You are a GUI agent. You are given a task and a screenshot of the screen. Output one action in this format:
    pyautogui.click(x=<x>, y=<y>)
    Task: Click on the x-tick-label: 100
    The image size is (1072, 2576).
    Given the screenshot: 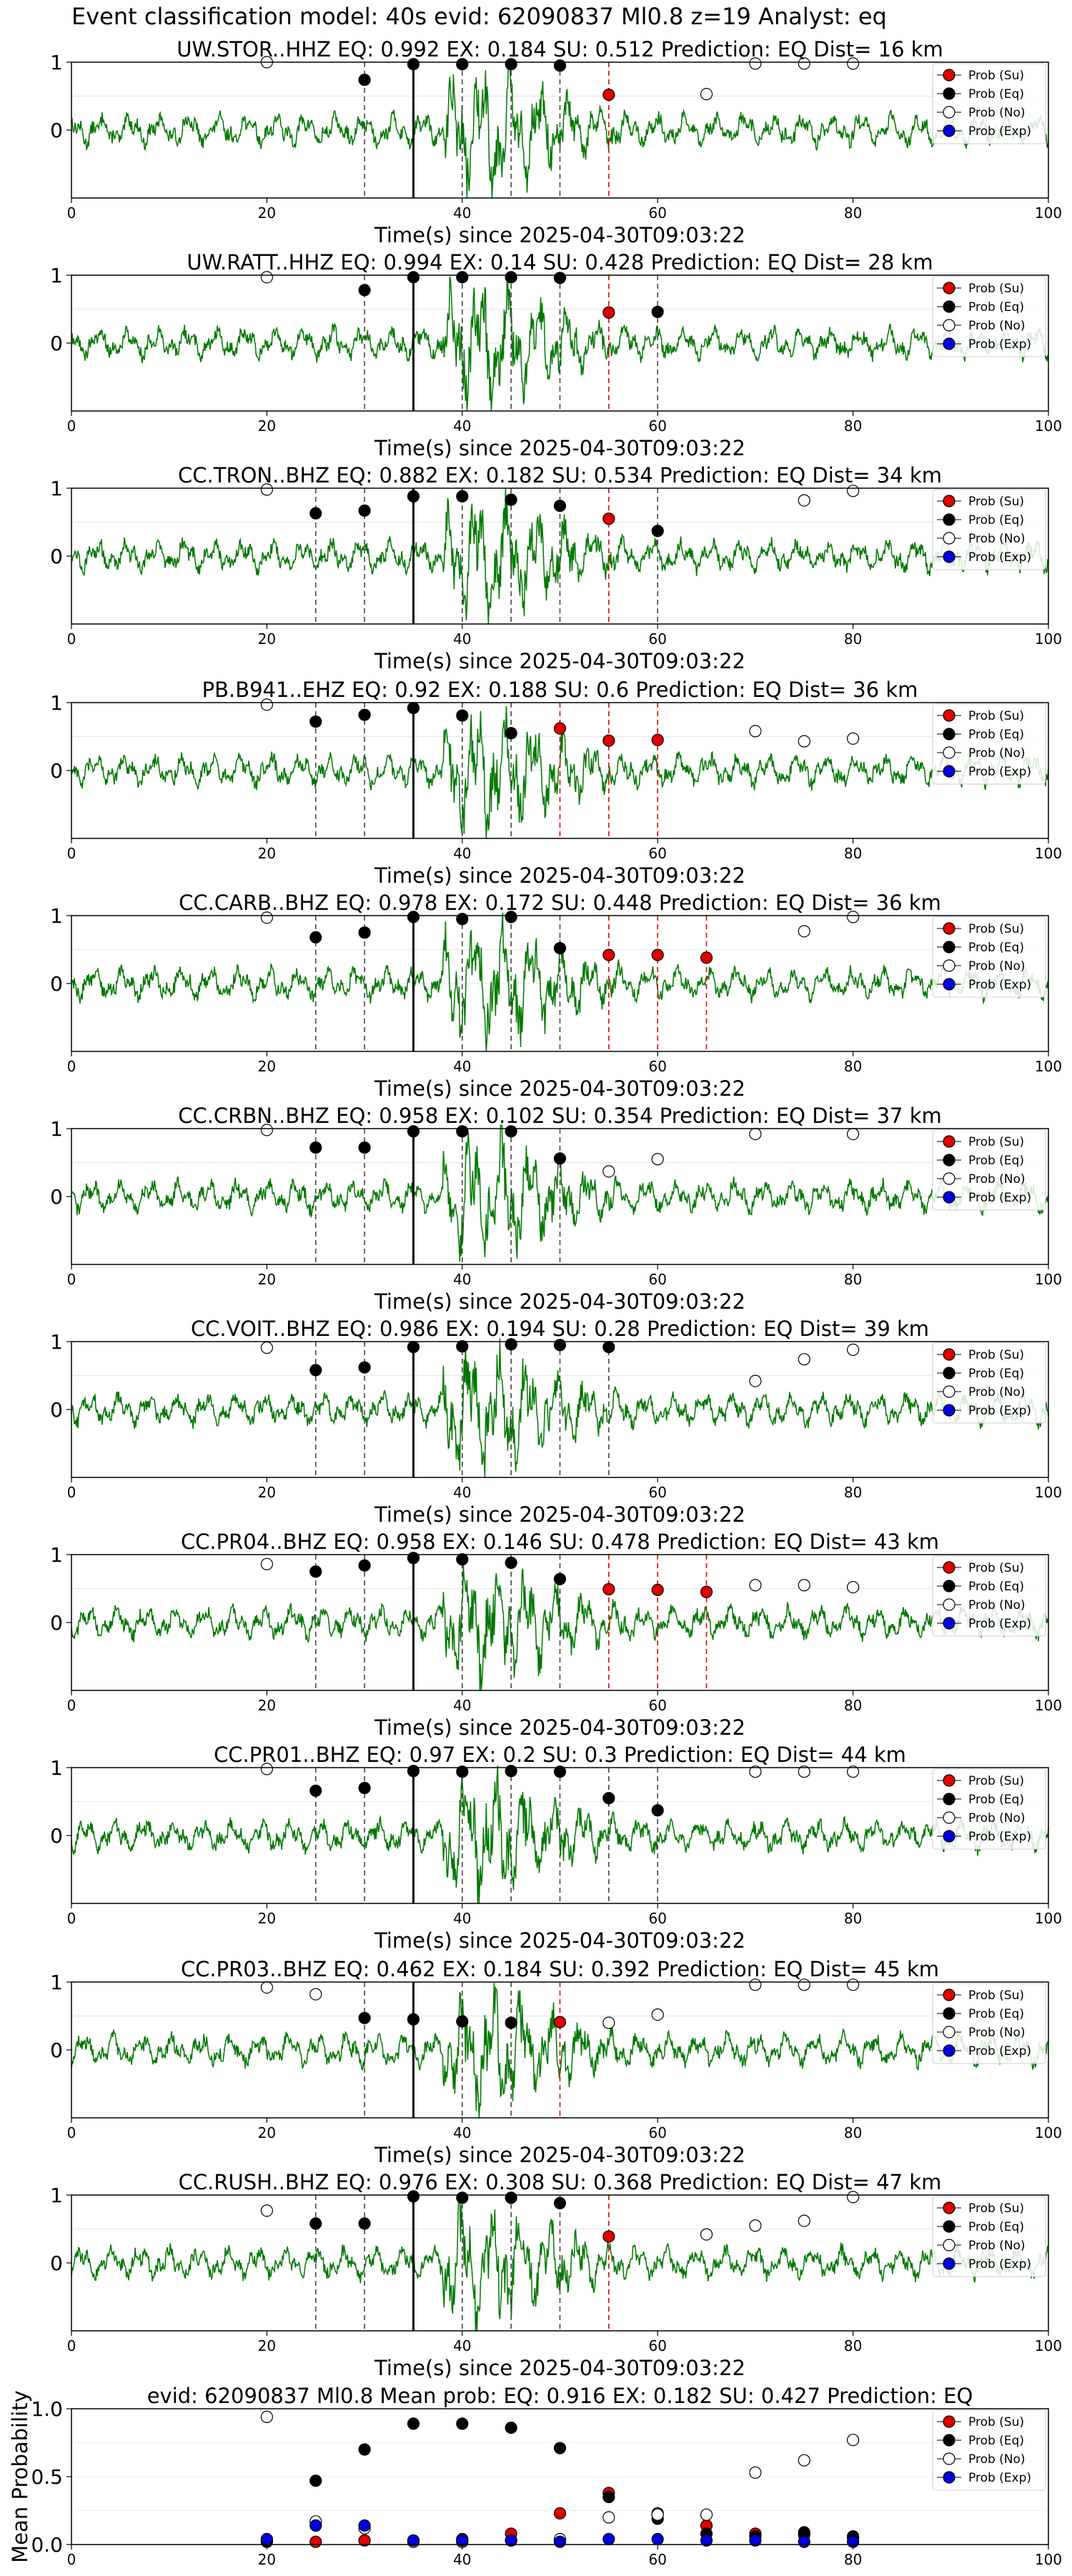 What is the action you would take?
    pyautogui.click(x=1048, y=1067)
    